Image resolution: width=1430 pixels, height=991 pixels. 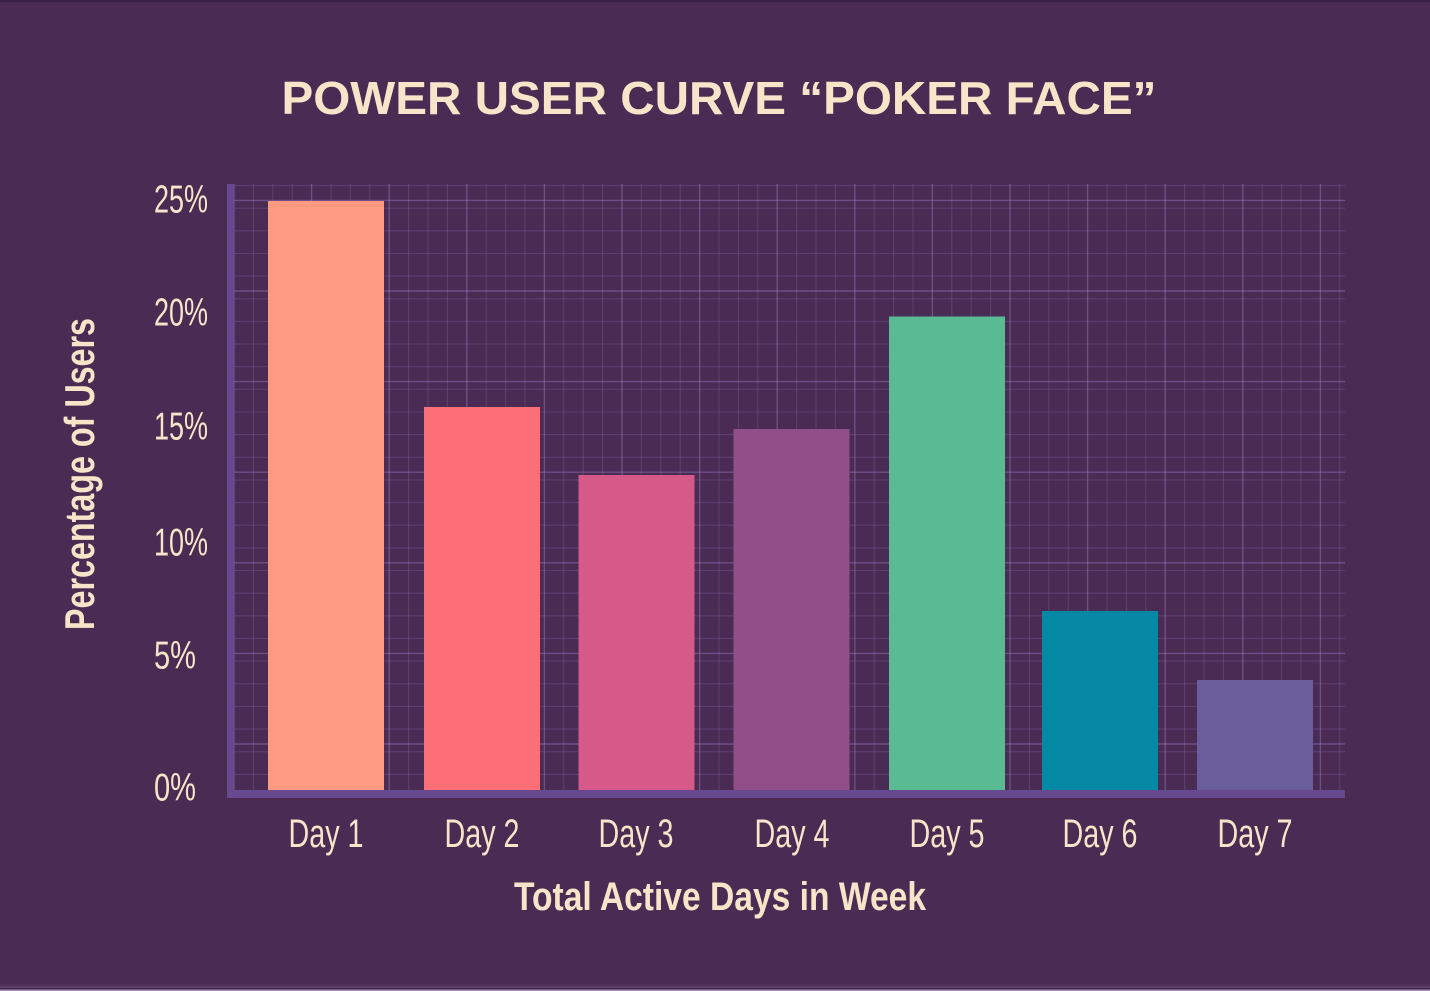 What do you see at coordinates (175, 788) in the screenshot?
I see `svg-text: 0%` at bounding box center [175, 788].